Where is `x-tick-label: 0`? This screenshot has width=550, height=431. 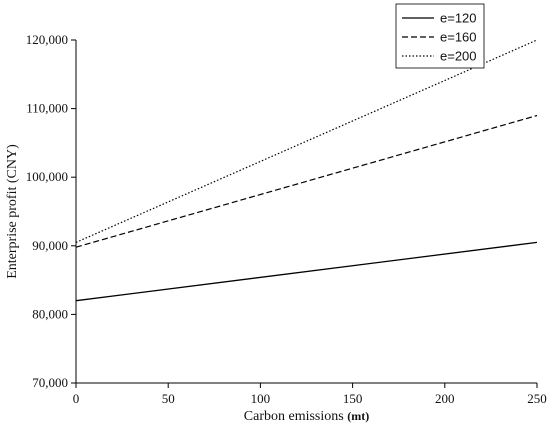 x-tick-label: 0 is located at coordinates (76, 398).